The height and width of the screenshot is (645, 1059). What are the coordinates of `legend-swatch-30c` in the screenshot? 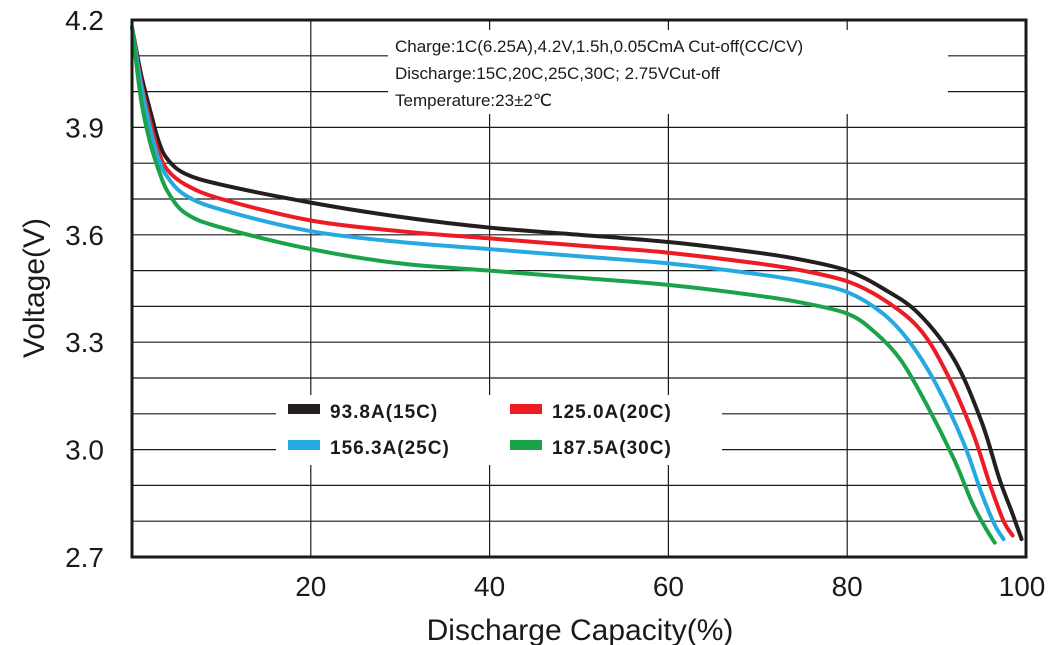 It's located at (526, 445).